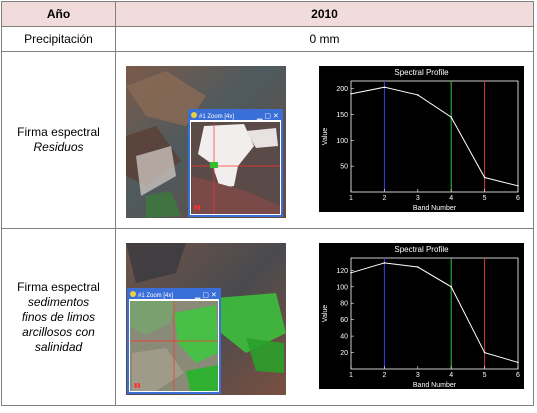  I want to click on signature-label-italic: salinidad, so click(58, 346).